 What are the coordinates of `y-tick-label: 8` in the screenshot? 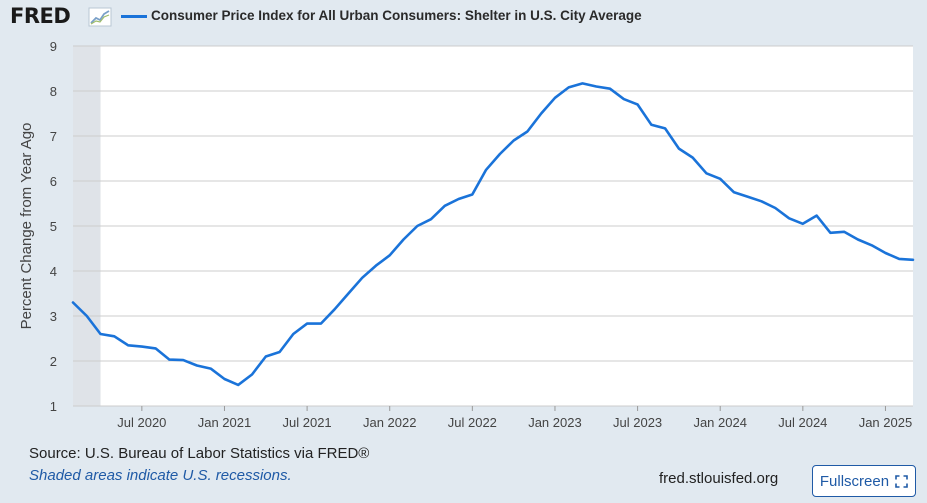 It's located at (53, 91).